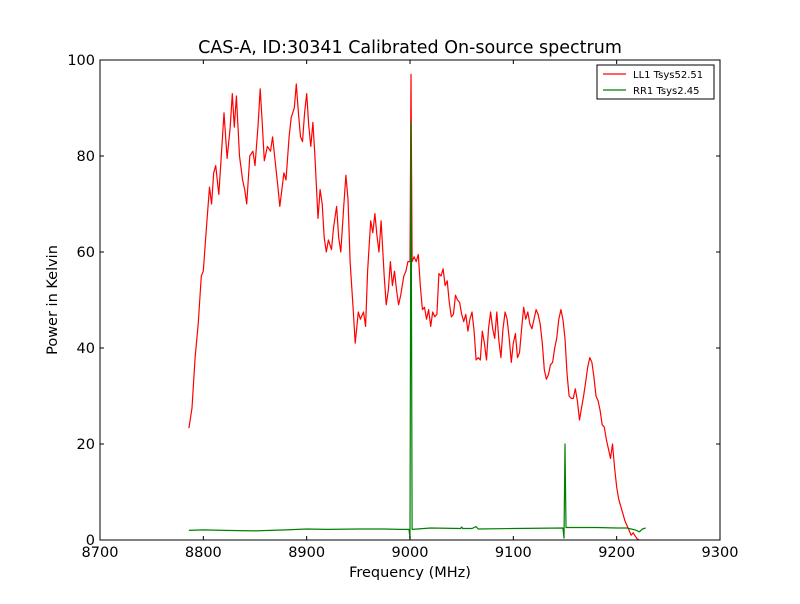  What do you see at coordinates (616, 553) in the screenshot?
I see `x-tick-label: 9200` at bounding box center [616, 553].